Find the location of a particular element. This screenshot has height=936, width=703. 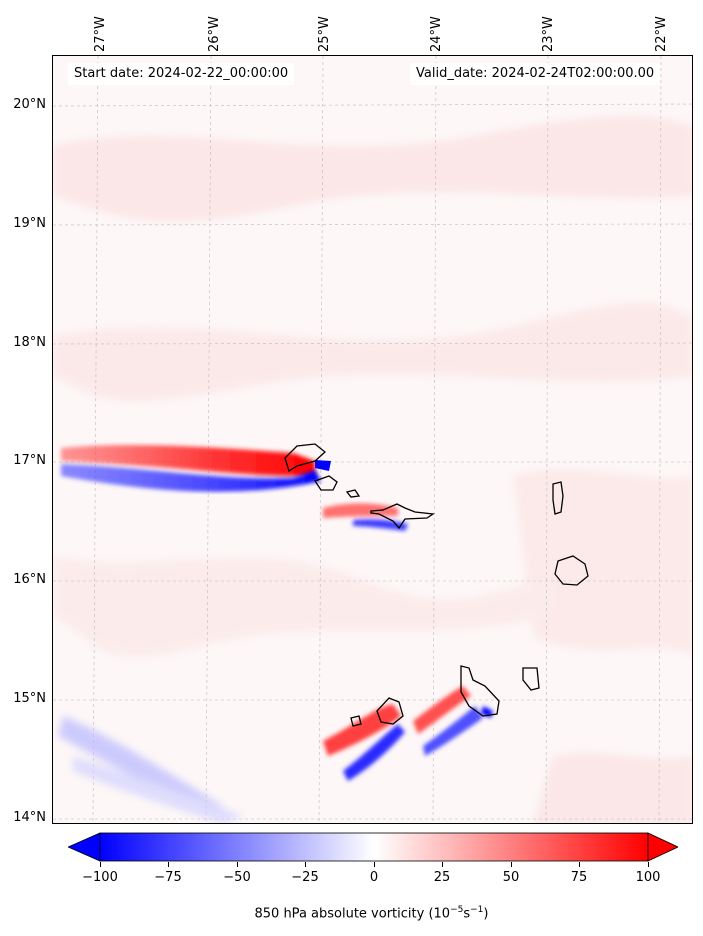

island-maio is located at coordinates (531, 679).